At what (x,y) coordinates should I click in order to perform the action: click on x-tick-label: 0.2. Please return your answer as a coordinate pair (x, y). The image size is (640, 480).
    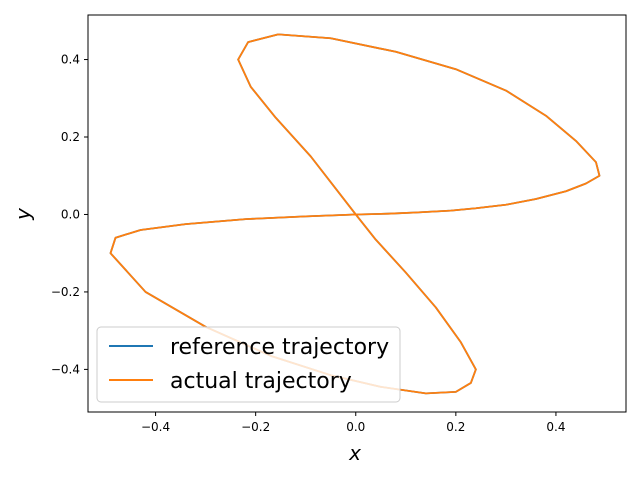
    Looking at the image, I should click on (455, 427).